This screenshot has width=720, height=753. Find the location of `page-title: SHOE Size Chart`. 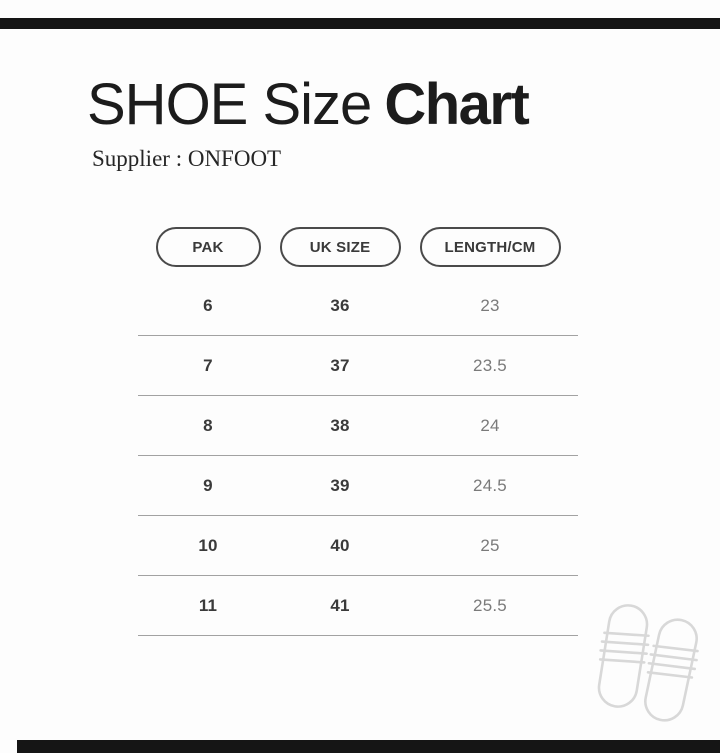

page-title: SHOE Size Chart is located at coordinates (308, 105).